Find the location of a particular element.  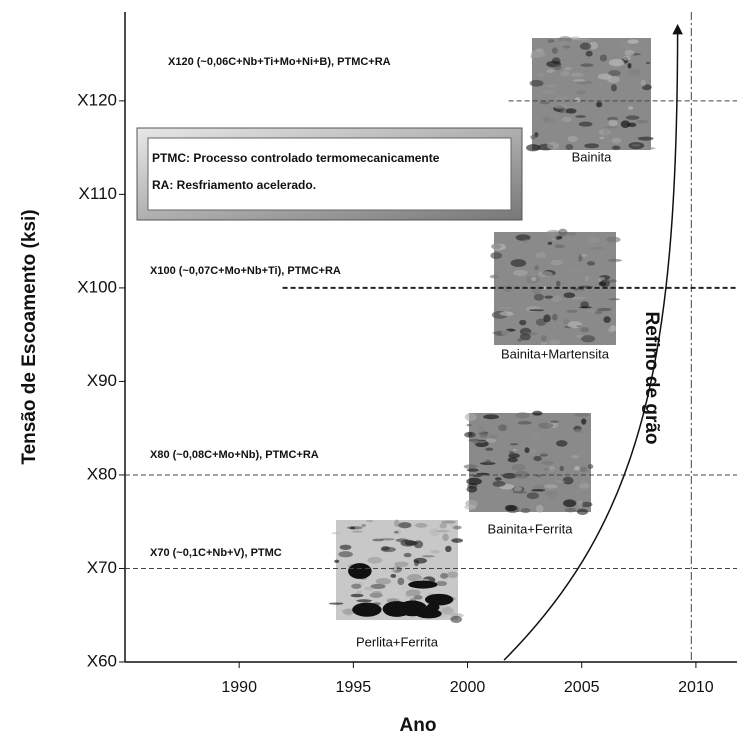

micrograph-label: Perlita+Ferrita is located at coordinates (397, 641).